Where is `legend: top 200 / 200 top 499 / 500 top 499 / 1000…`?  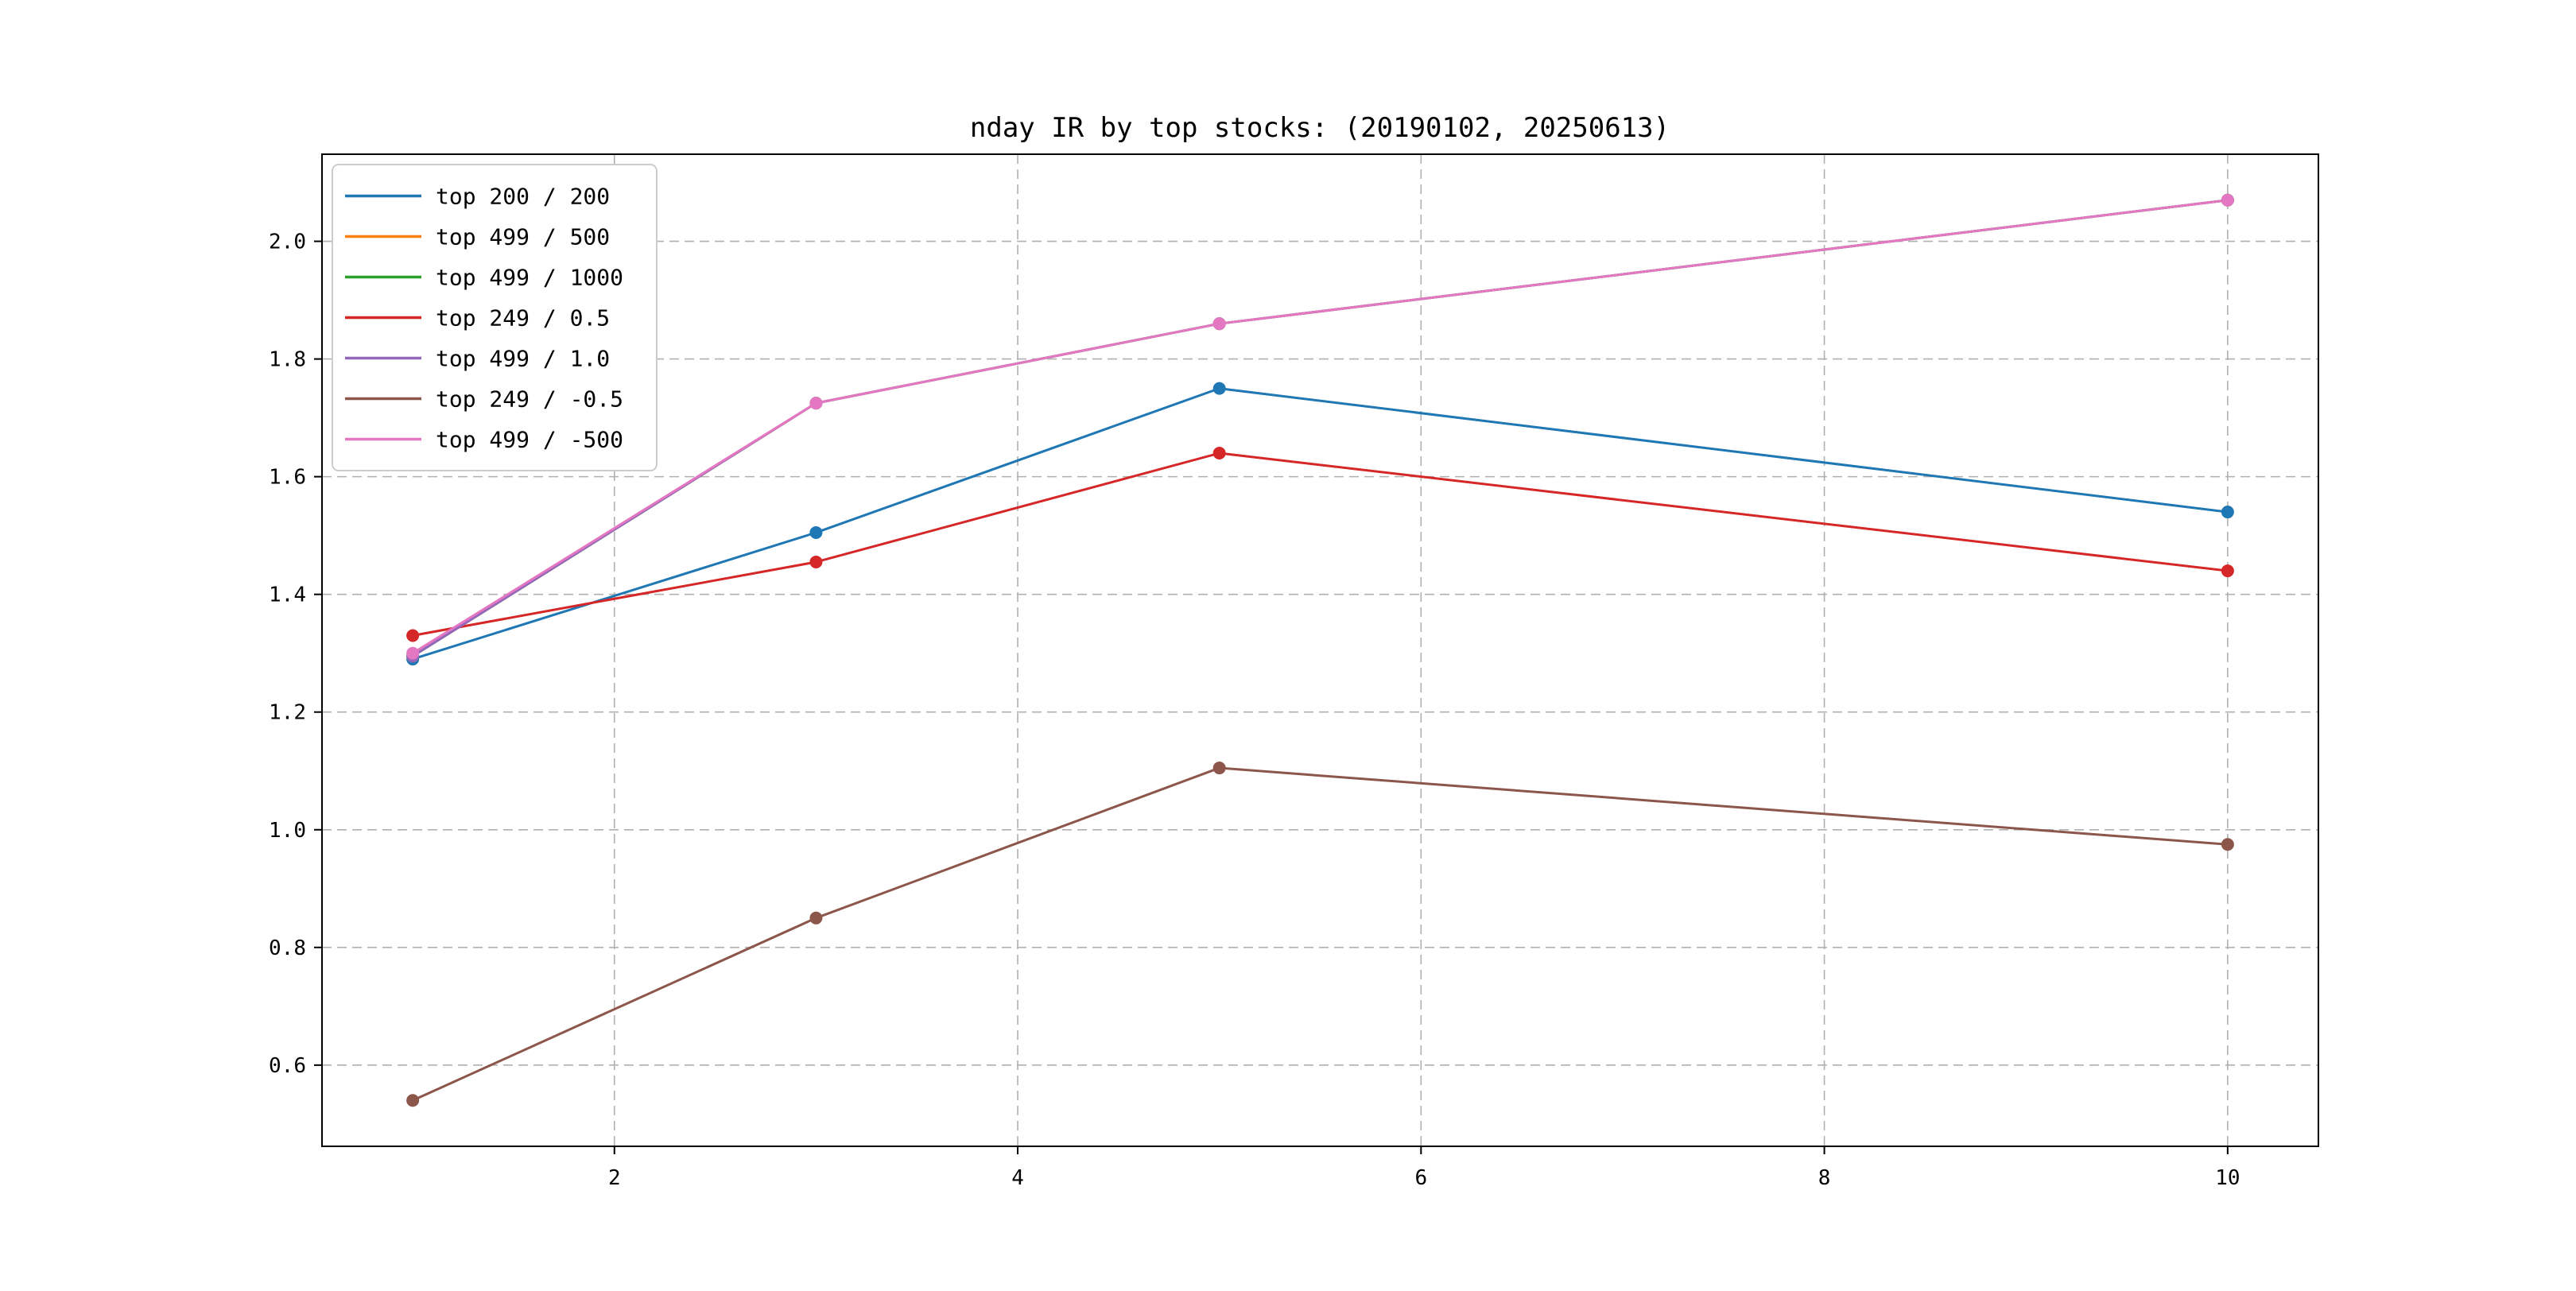
legend: top 200 / 200 top 499 / 500 top 499 / 1000… is located at coordinates (495, 317).